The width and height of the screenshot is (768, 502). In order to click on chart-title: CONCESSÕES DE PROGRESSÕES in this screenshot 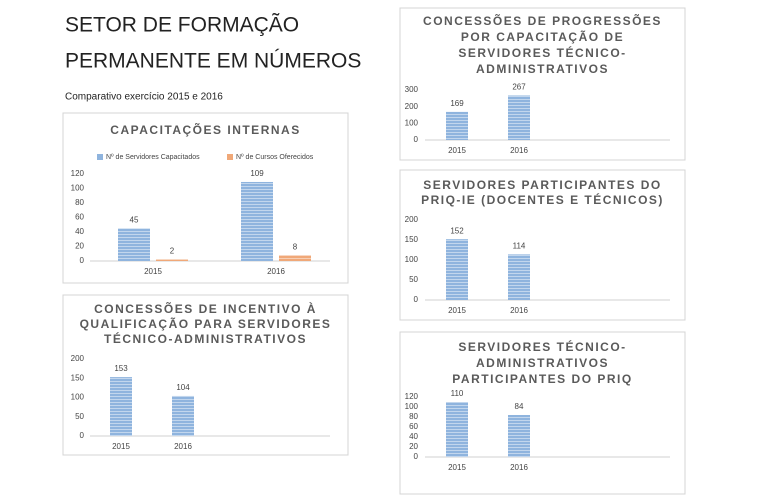, I will do `click(542, 20)`.